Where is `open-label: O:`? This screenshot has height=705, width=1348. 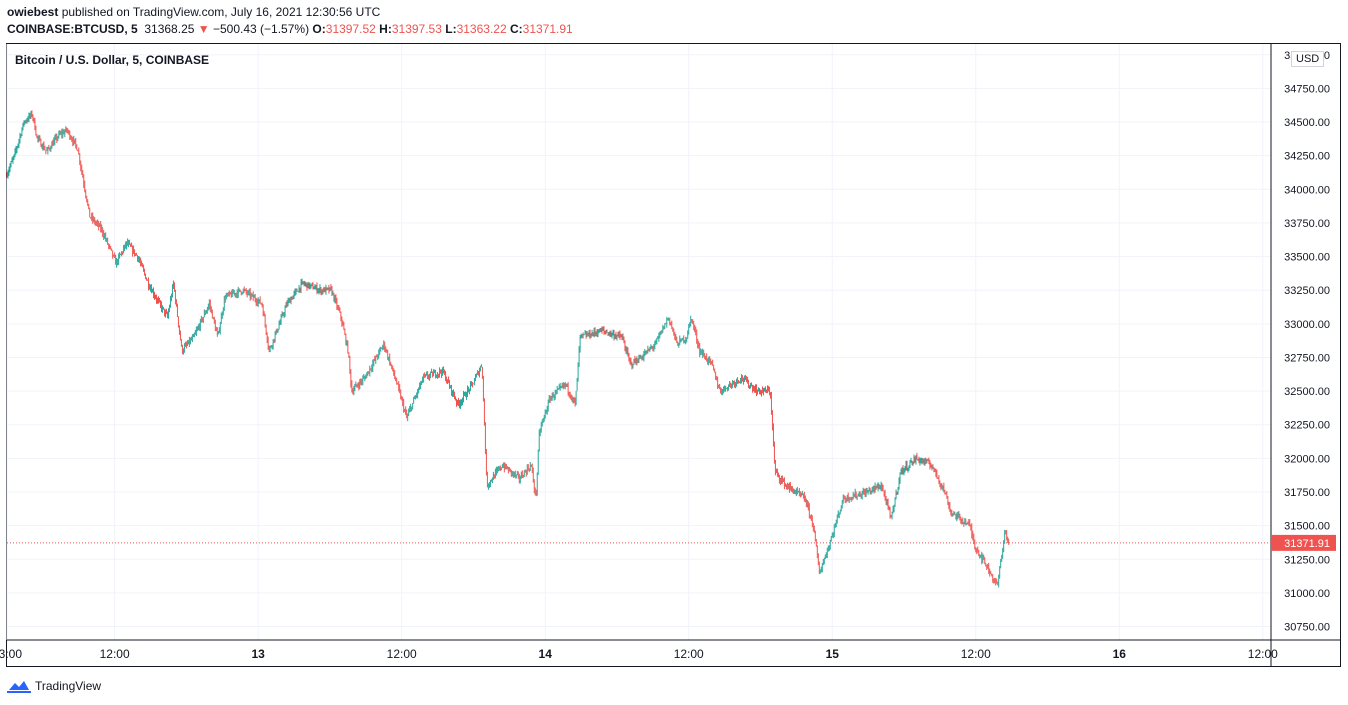 open-label: O: is located at coordinates (319, 29).